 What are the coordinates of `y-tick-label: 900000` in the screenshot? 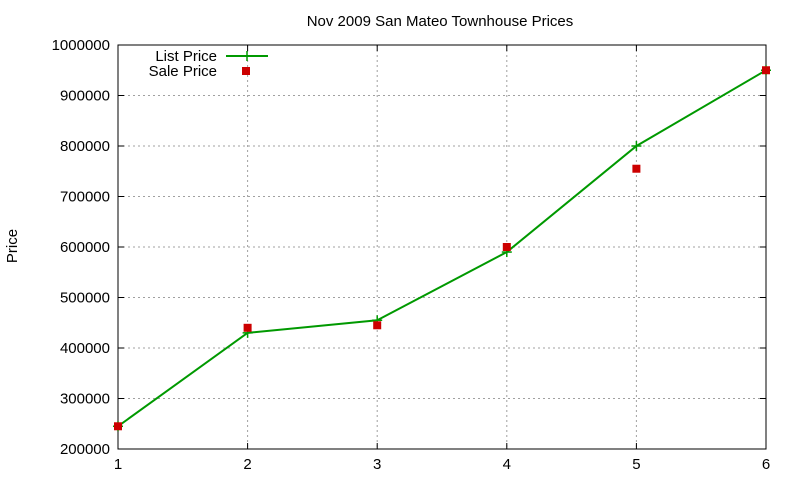 It's located at (85, 96).